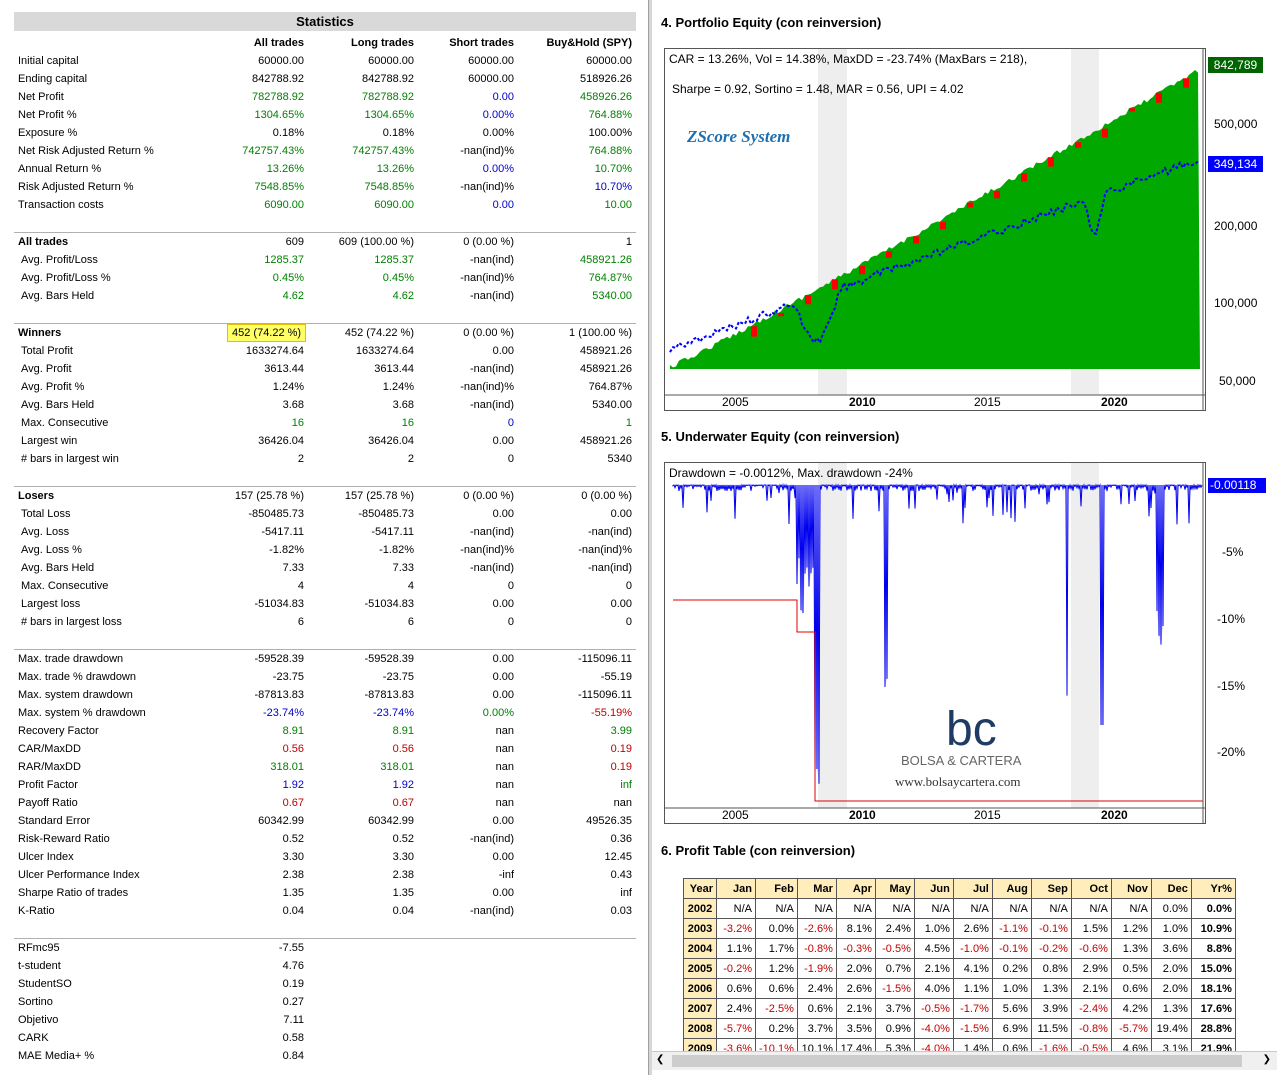 The height and width of the screenshot is (1075, 1277). Describe the element at coordinates (933, 928) in the screenshot. I see `profit-cell: 1.0%` at that location.